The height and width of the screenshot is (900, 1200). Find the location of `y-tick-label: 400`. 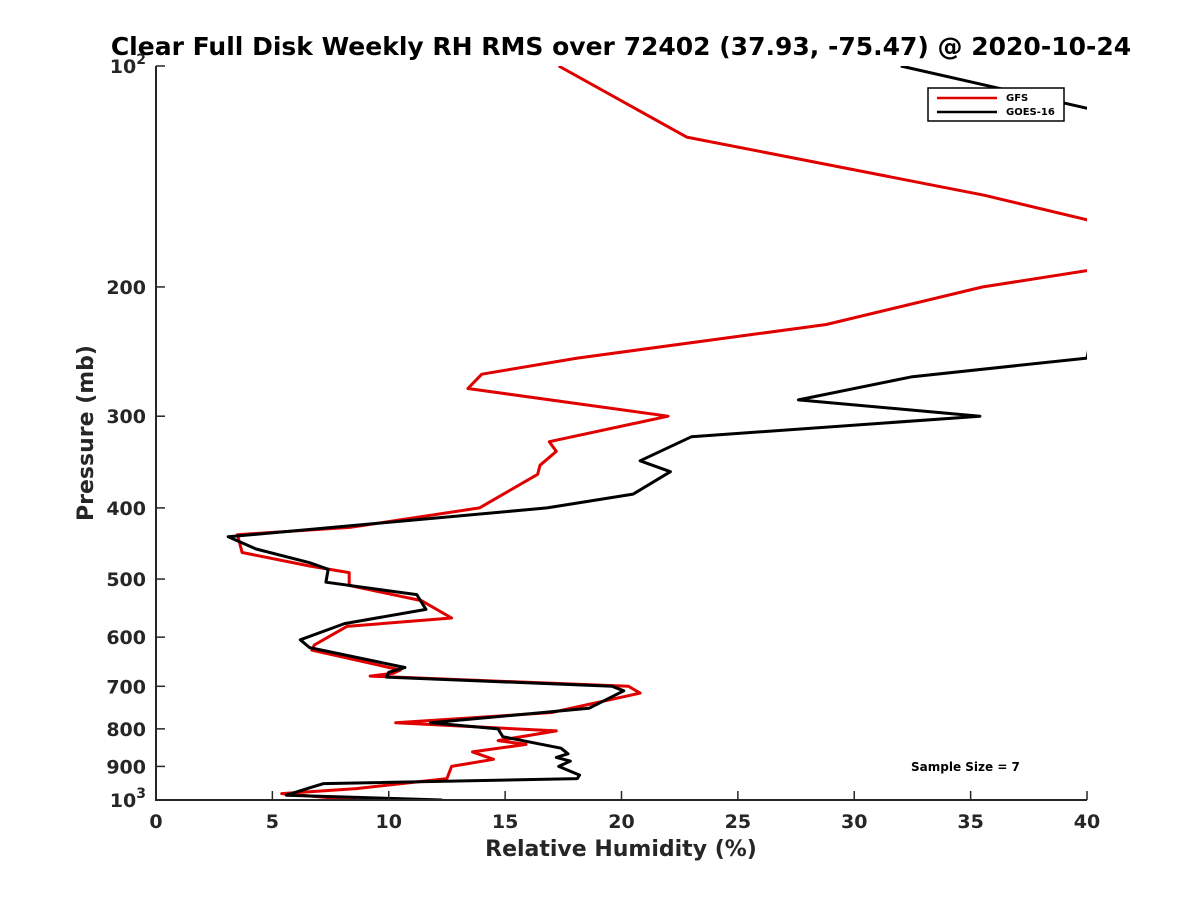

y-tick-label: 400 is located at coordinates (126, 509).